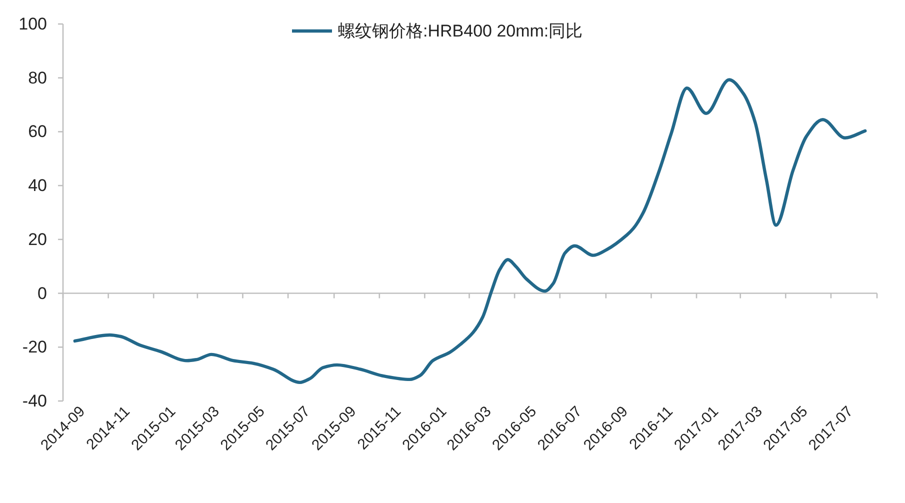 This screenshot has height=503, width=905. I want to click on y-tick-label: 60, so click(37, 132).